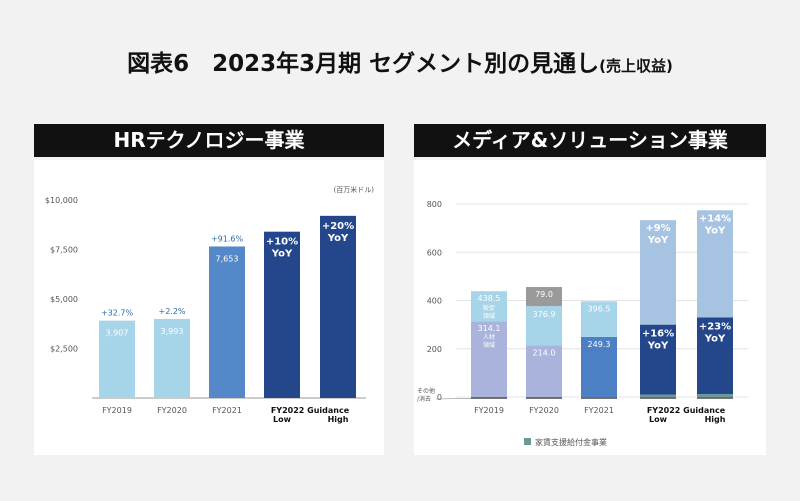 This screenshot has height=501, width=800. What do you see at coordinates (527, 441) in the screenshot?
I see `legend-swatch` at bounding box center [527, 441].